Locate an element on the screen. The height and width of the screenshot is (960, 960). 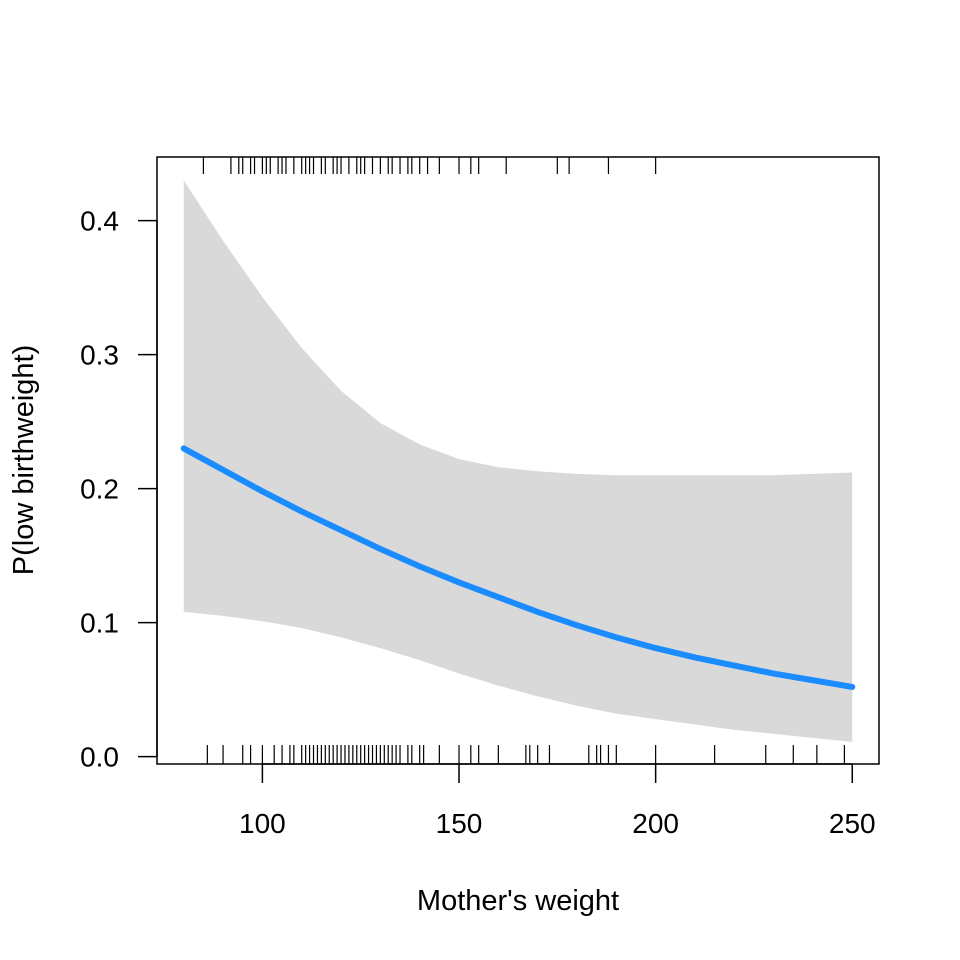
y-tick-label: 0.0 is located at coordinates (99, 757).